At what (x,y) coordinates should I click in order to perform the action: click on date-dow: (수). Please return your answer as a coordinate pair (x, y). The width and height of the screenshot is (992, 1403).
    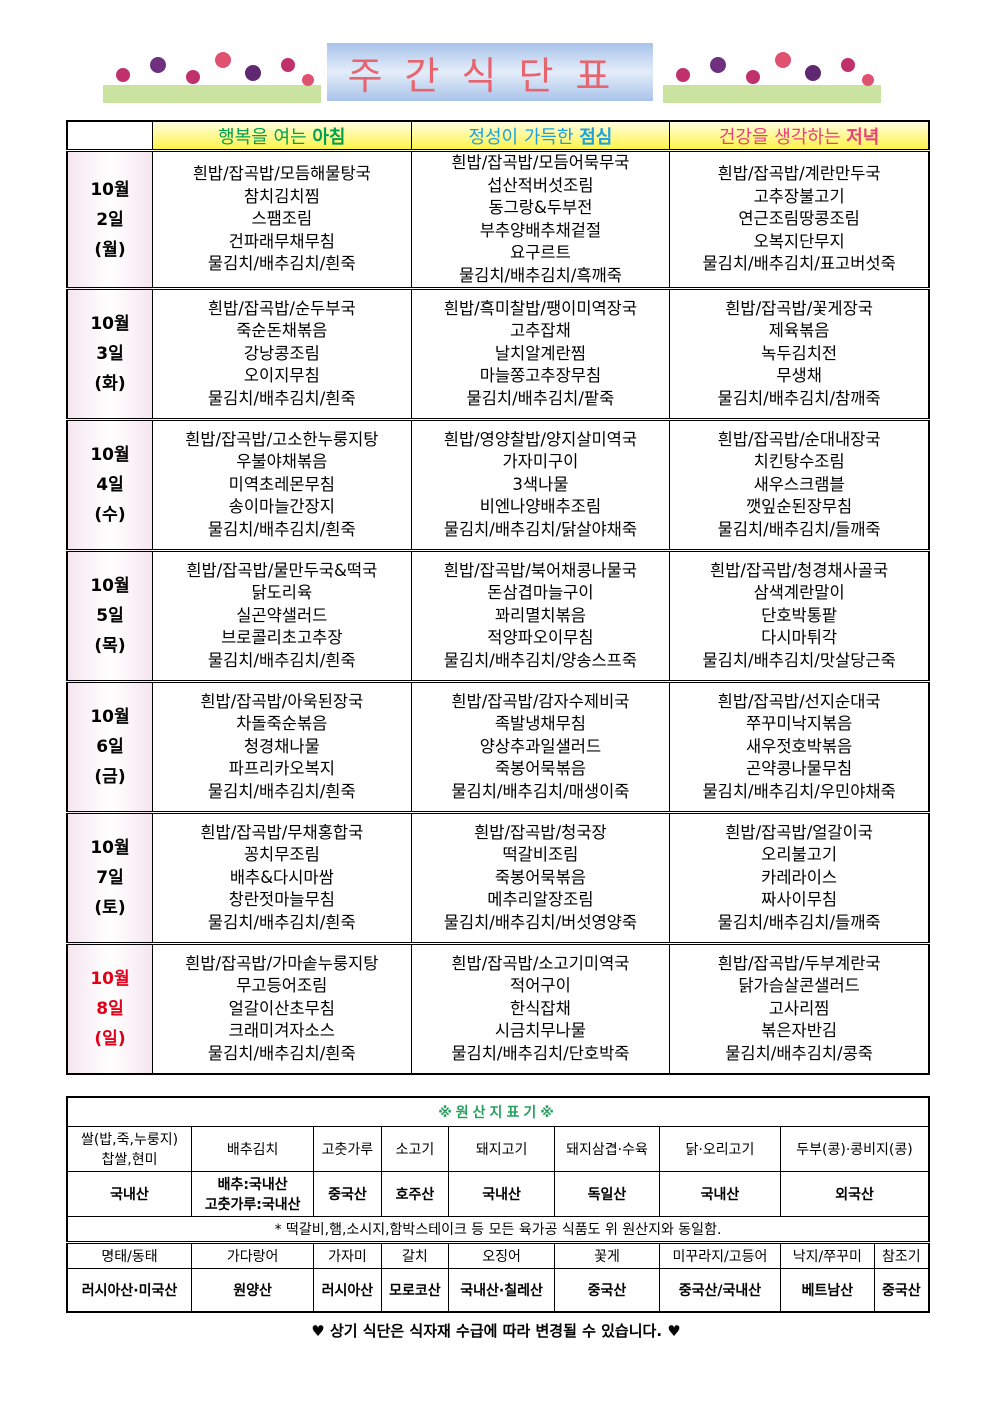
    Looking at the image, I should click on (110, 515).